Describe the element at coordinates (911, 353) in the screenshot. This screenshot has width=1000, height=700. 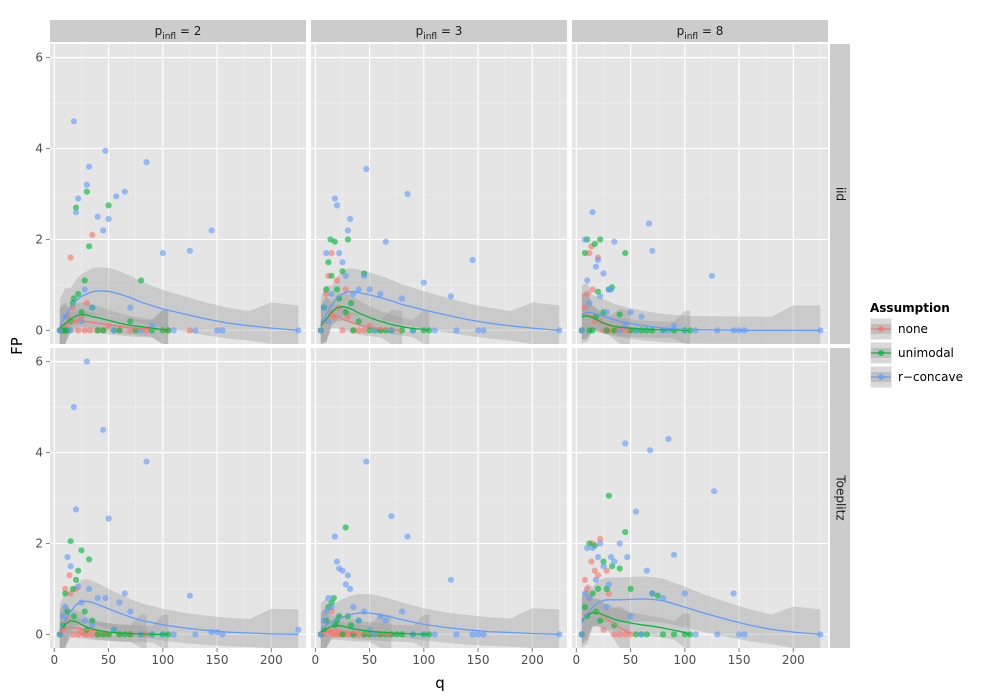
I see `legend-entry-2: unimodal` at that location.